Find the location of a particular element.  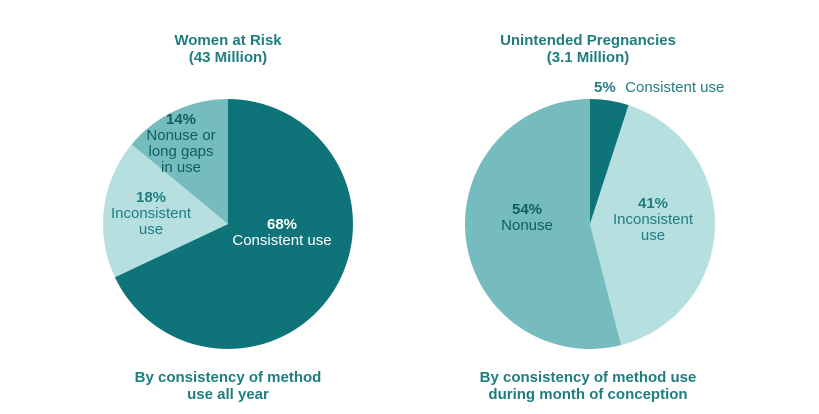

slice-label-percent: 5% is located at coordinates (605, 87).